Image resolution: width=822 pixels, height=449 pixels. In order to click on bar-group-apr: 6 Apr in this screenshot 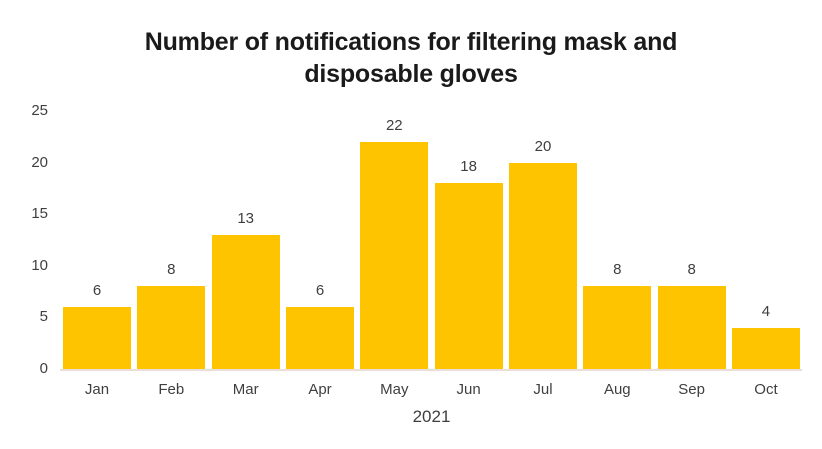, I will do `click(319, 199)`.